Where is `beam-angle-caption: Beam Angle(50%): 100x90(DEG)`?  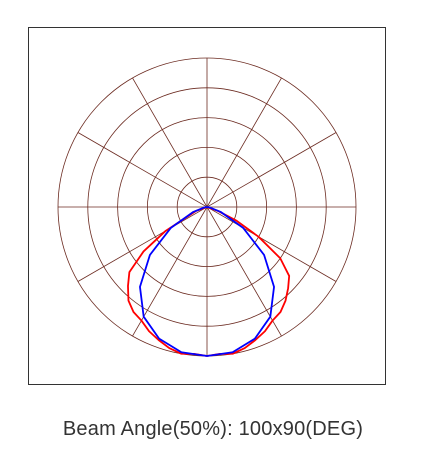
beam-angle-caption: Beam Angle(50%): 100x90(DEG) is located at coordinates (213, 429).